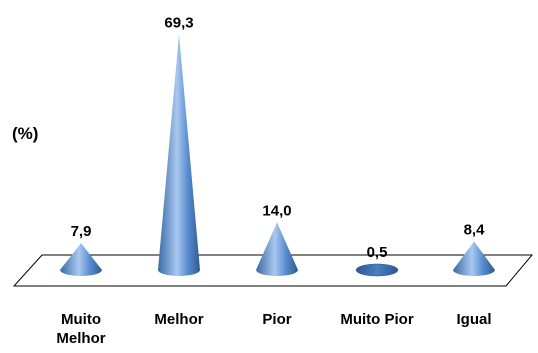 The height and width of the screenshot is (353, 538). I want to click on category-label-2: Pior, so click(276, 319).